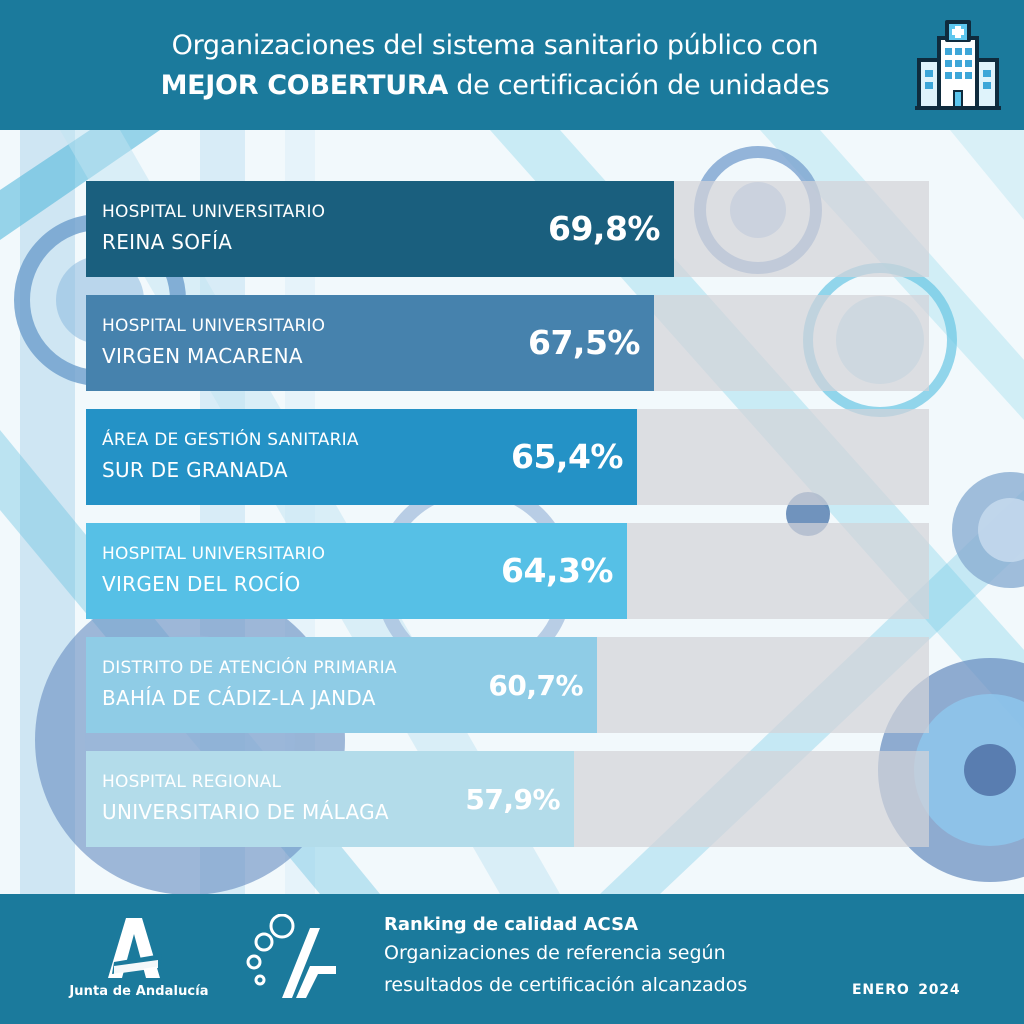 This screenshot has height=1024, width=1024. What do you see at coordinates (604, 228) in the screenshot?
I see `bar-value-label: 69,8%` at bounding box center [604, 228].